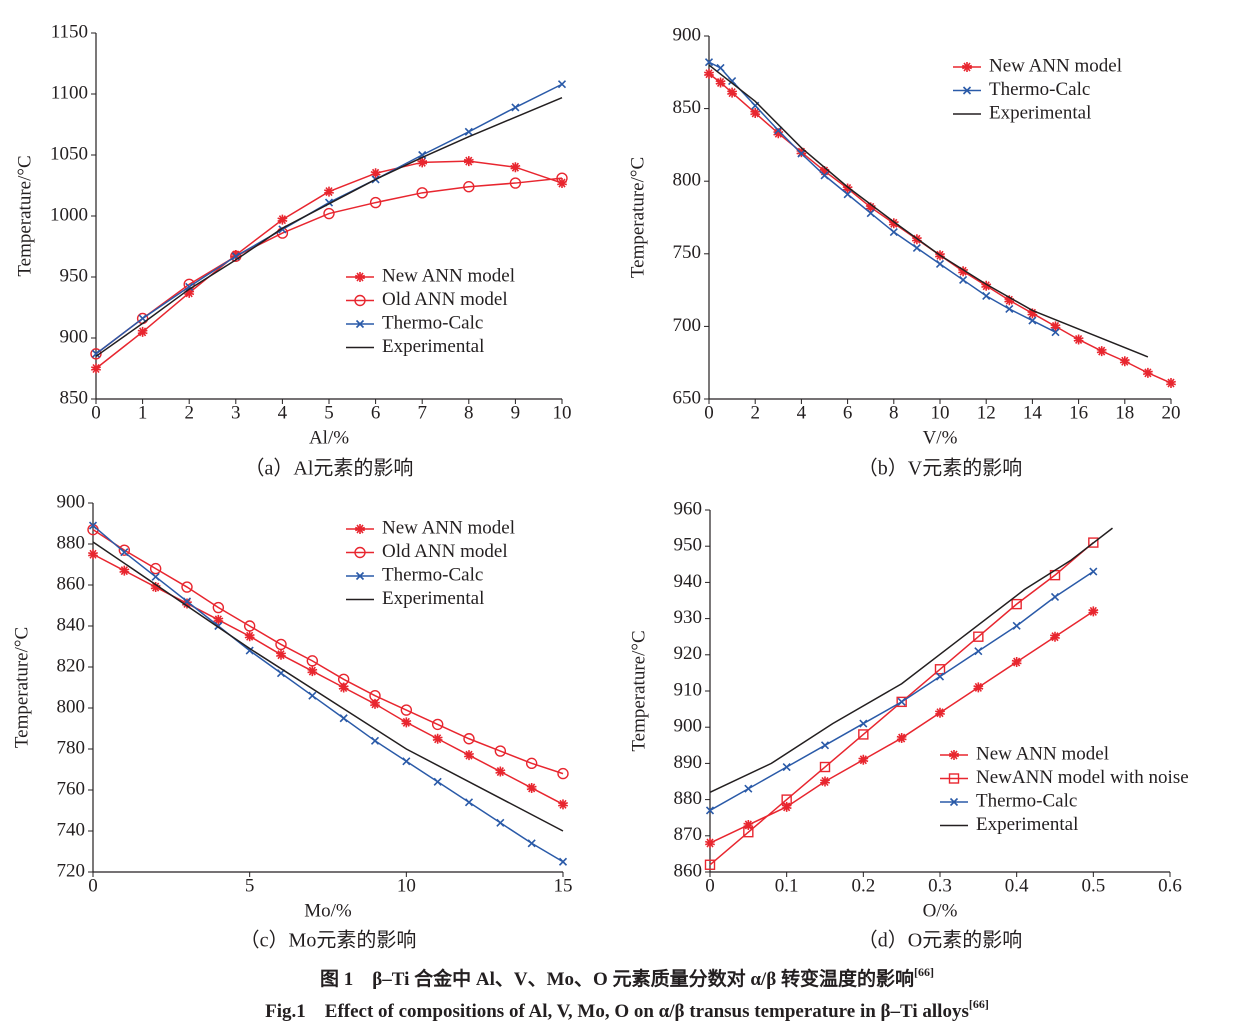  Describe the element at coordinates (940, 940) in the screenshot. I see `panel-caption: （d）O元素的影响` at that location.